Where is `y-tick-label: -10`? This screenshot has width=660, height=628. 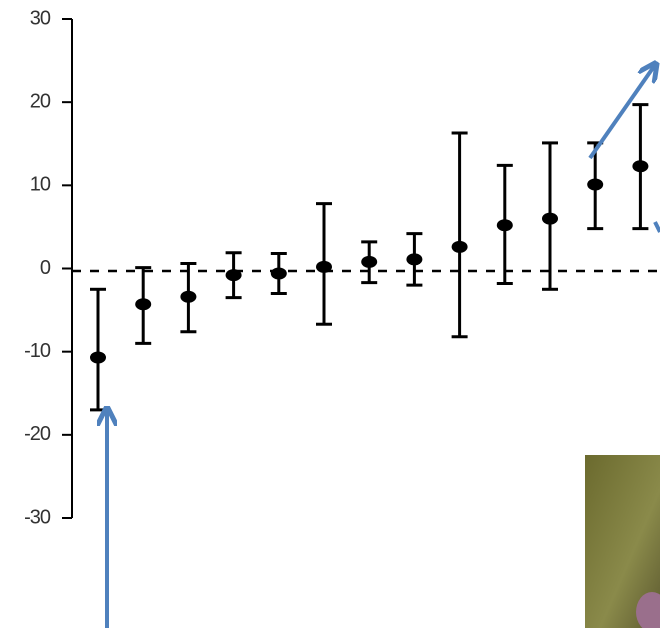 y-tick-label: -10 is located at coordinates (37, 351).